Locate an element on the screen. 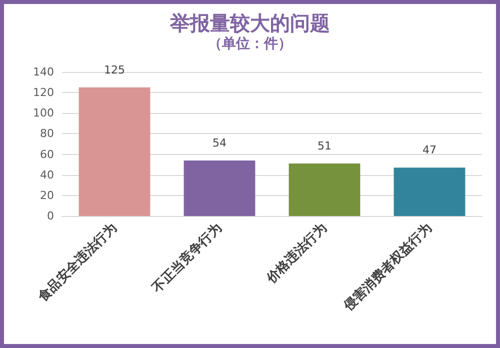 The width and height of the screenshot is (500, 348). y-tick-label: 0 is located at coordinates (50, 216).